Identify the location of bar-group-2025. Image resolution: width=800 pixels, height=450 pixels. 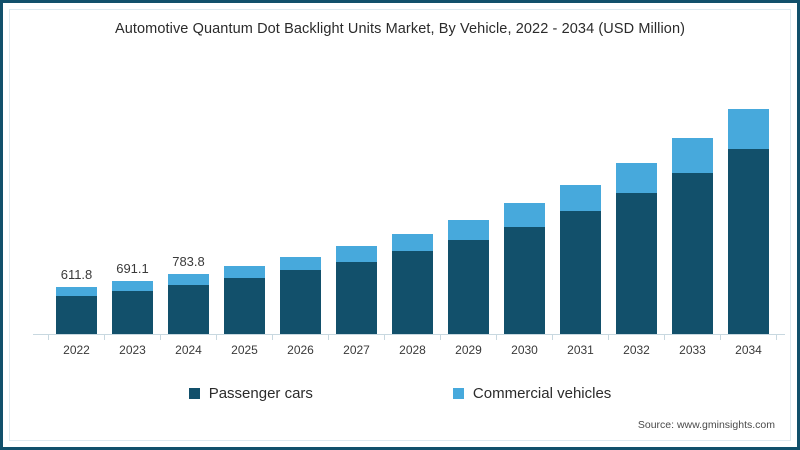
(244, 300).